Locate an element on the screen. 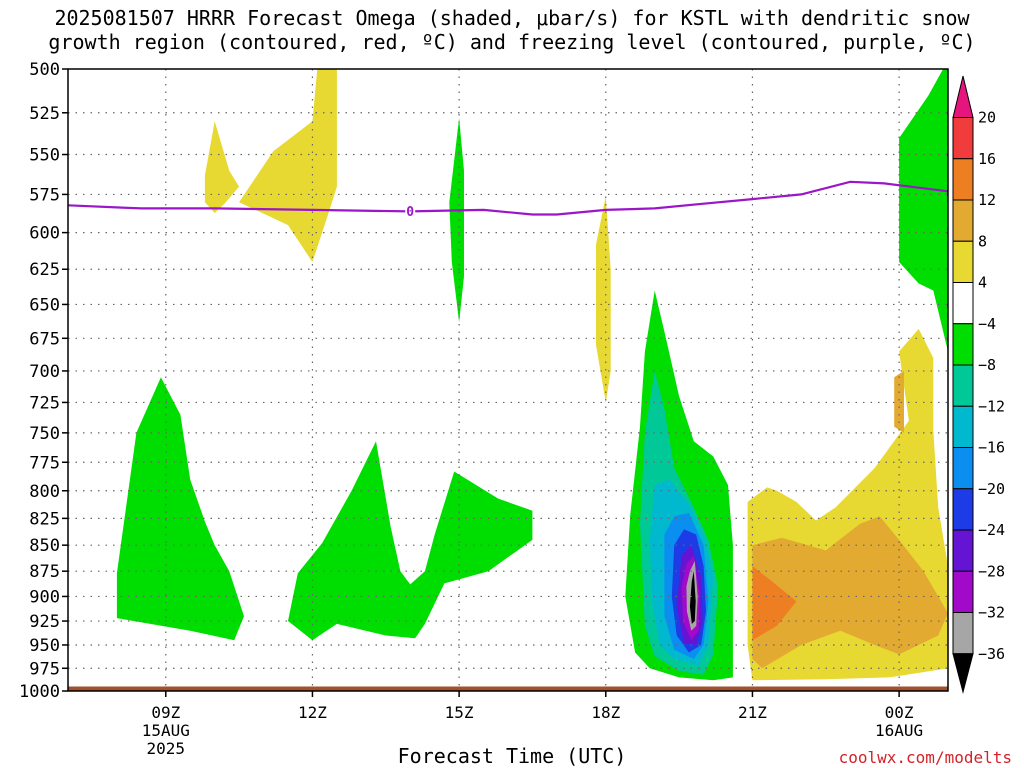  terrain-fill is located at coordinates (508, 688).